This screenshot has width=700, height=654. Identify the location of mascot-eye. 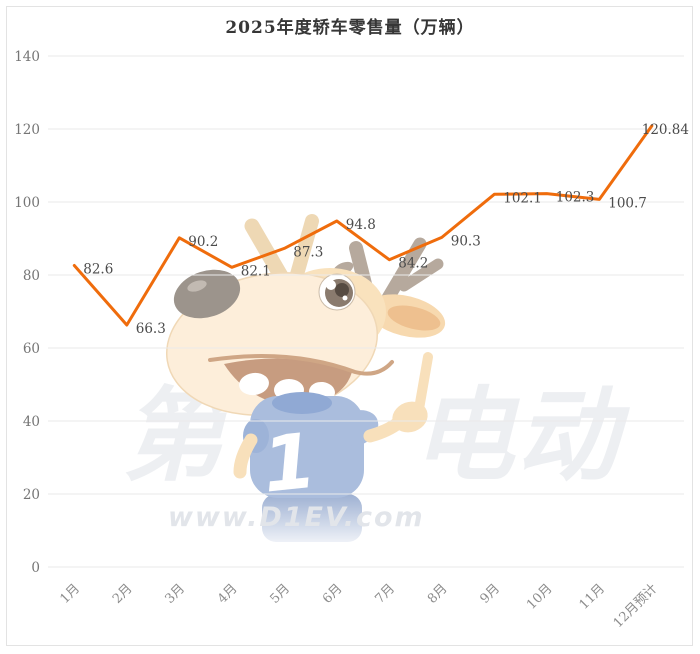
(337, 292).